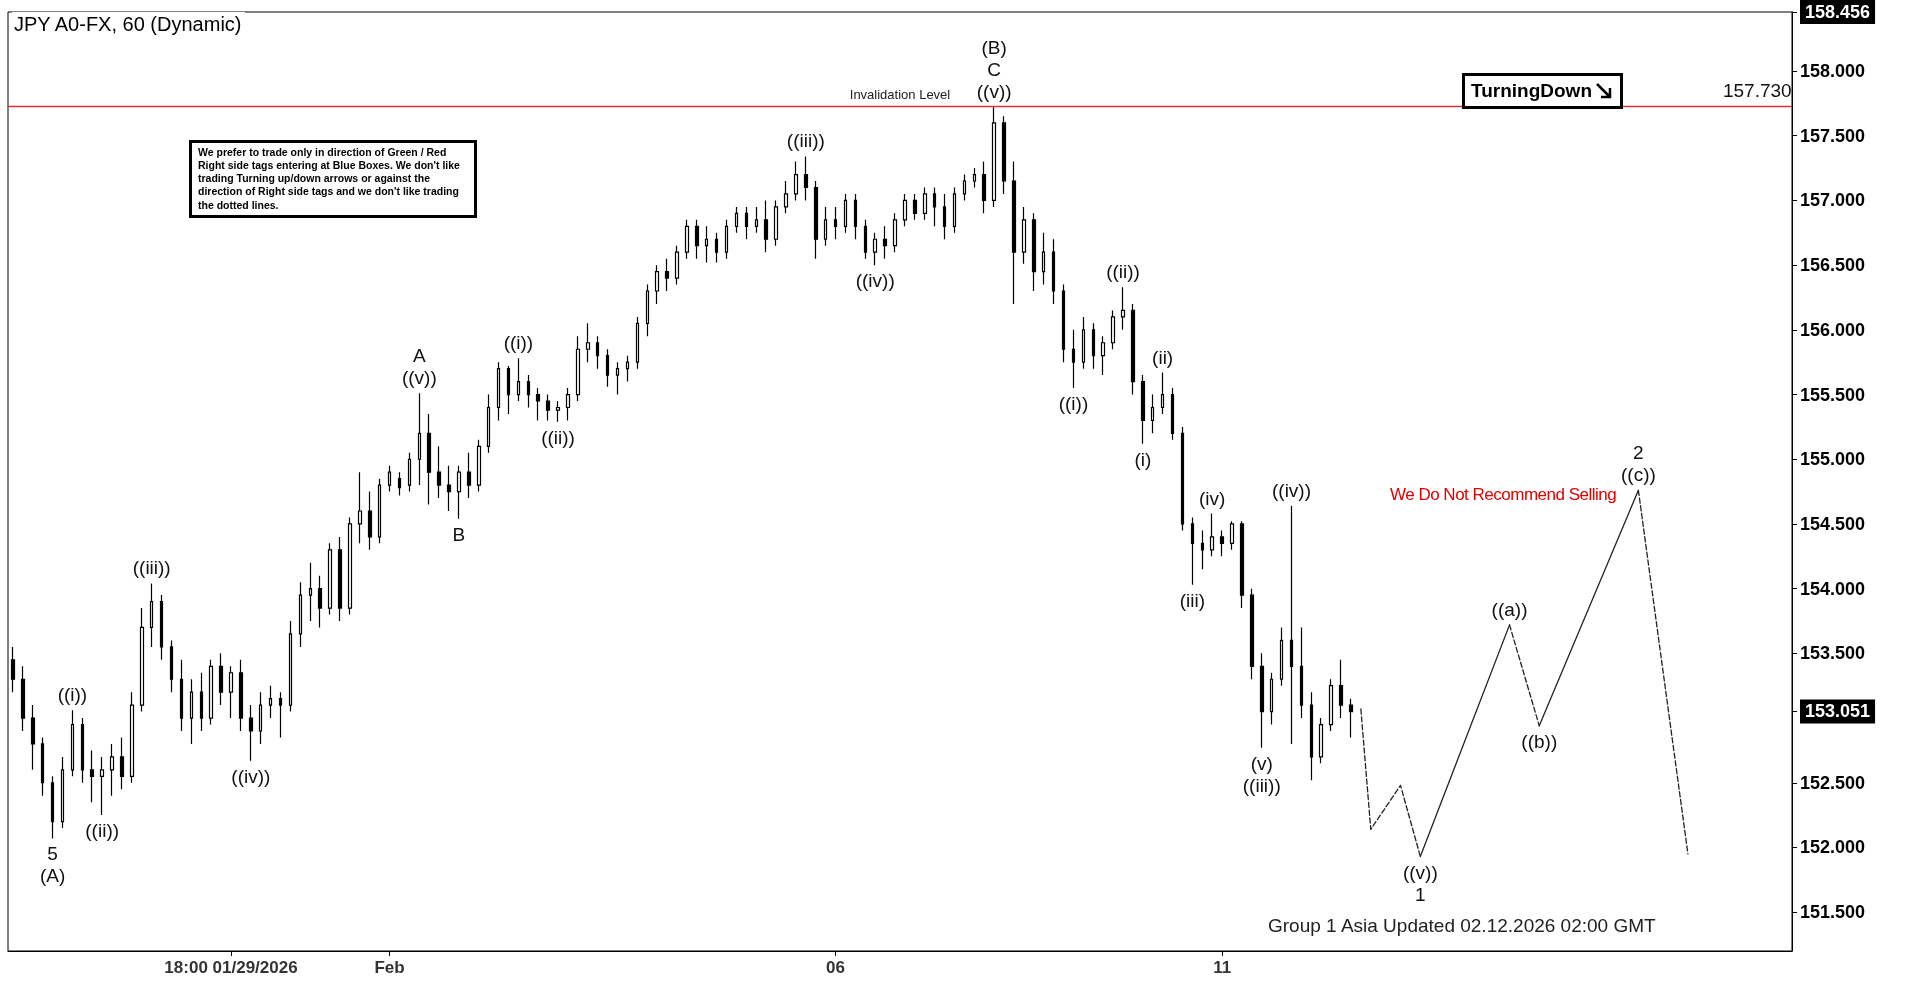  What do you see at coordinates (1838, 711) in the screenshot?
I see `y-tick-label: 153.051` at bounding box center [1838, 711].